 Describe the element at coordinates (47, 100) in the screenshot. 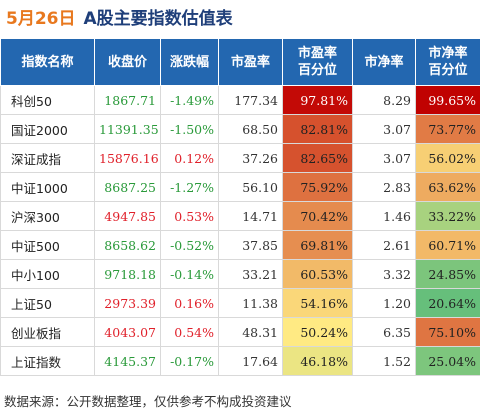

I see `index-name: 科创50` at that location.